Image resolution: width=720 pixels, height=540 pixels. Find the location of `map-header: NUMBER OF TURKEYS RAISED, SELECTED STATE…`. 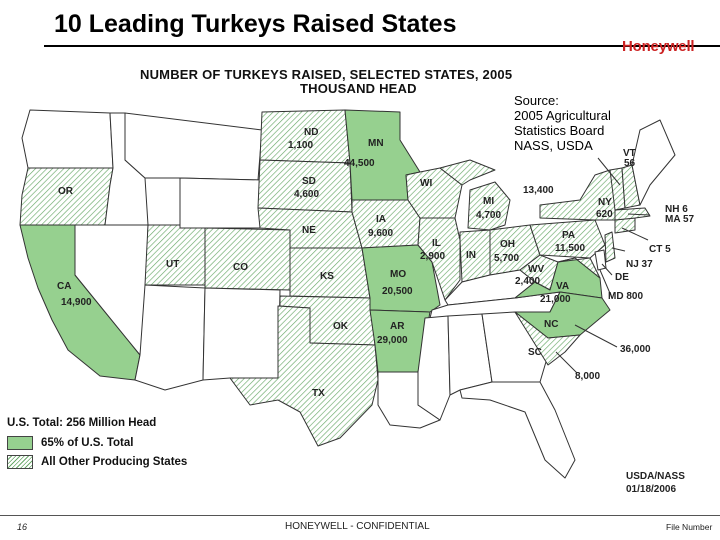

map-header: NUMBER OF TURKEYS RAISED, SELECTED STATE… is located at coordinates (375, 82).